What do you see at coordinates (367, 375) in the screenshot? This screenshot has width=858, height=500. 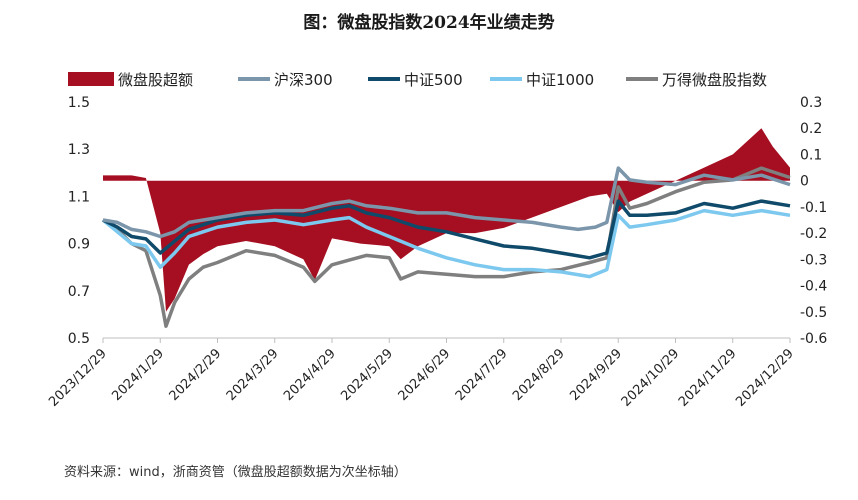 I see `x-tick-label: 2024/5/29` at bounding box center [367, 375].